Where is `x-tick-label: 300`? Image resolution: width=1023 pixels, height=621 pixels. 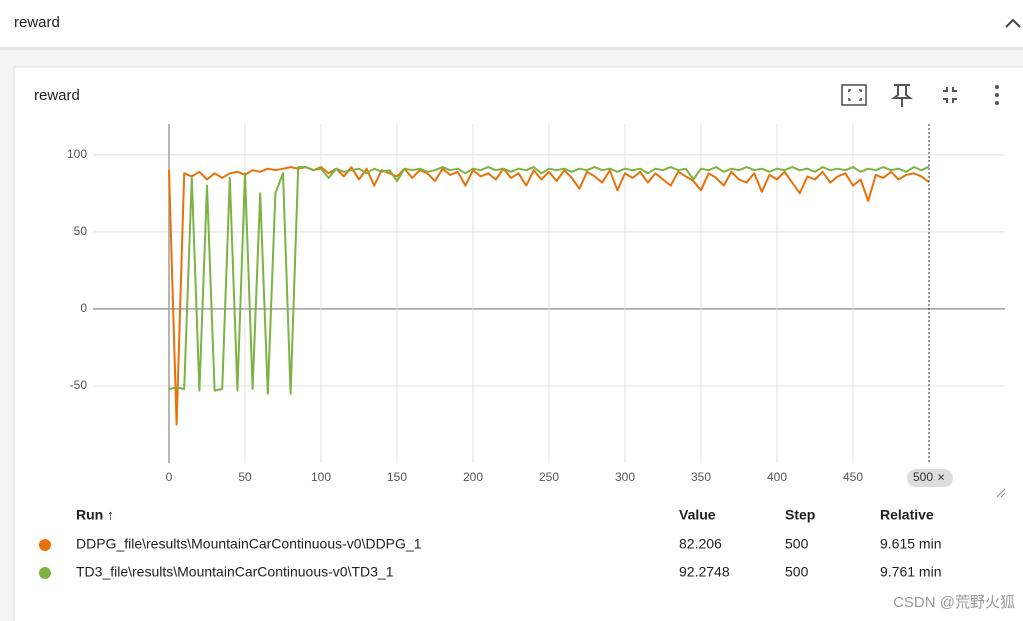
x-tick-label: 300 is located at coordinates (625, 477).